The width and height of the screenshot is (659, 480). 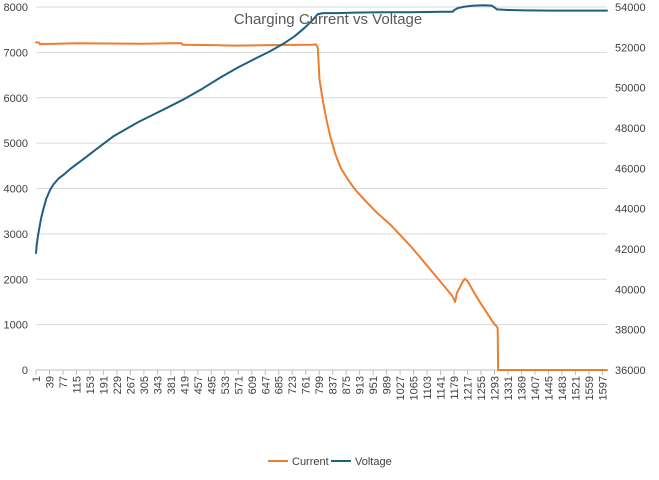 I want to click on x-tick-label: 761, so click(x=307, y=385).